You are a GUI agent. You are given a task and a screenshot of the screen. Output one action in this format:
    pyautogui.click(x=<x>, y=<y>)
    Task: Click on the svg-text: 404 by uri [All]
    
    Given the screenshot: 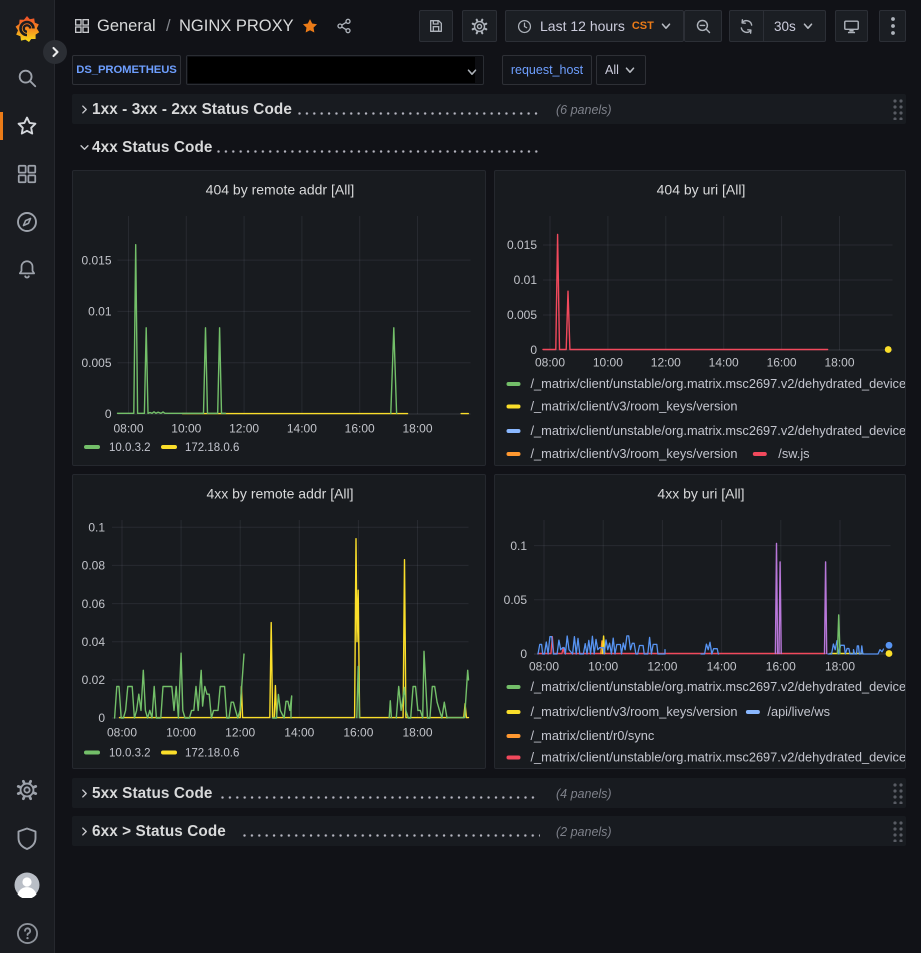 What is the action you would take?
    pyautogui.click(x=701, y=190)
    